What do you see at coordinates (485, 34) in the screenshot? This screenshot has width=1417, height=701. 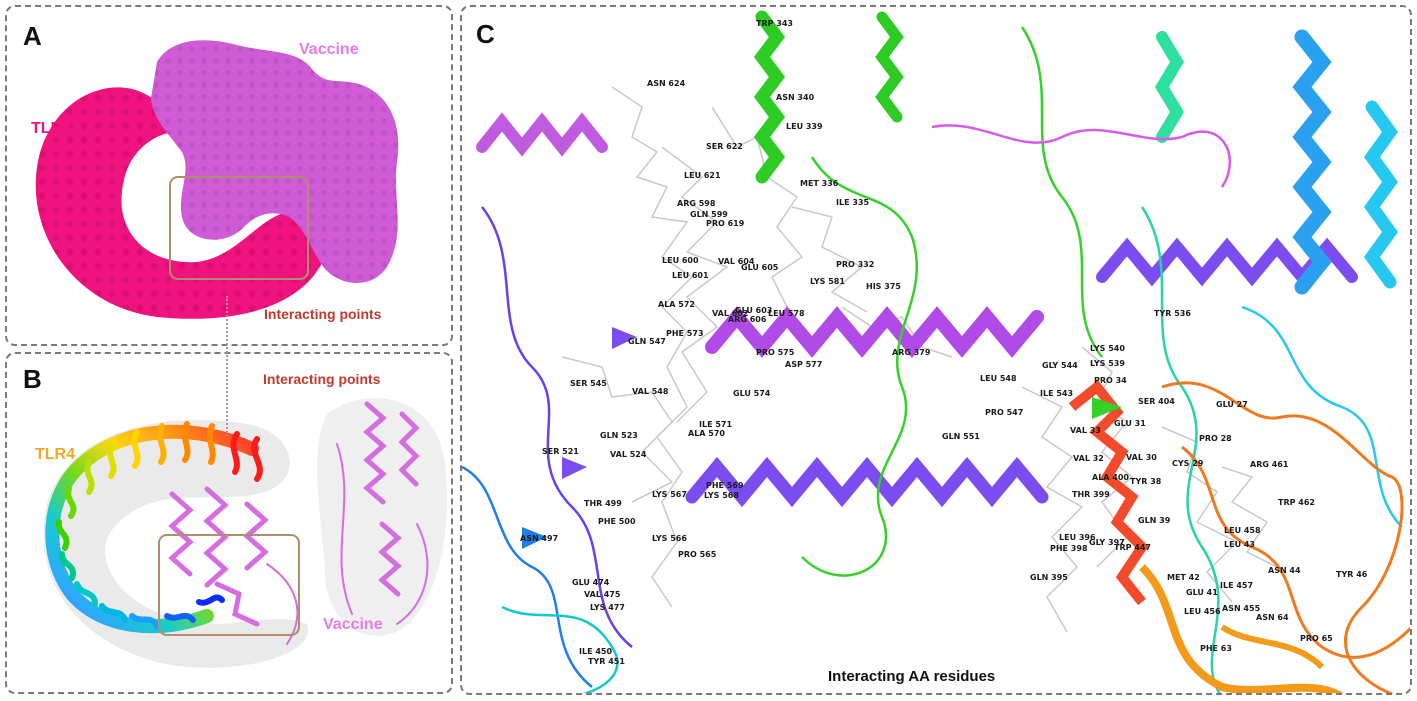 I see `panel-c-letter: C` at bounding box center [485, 34].